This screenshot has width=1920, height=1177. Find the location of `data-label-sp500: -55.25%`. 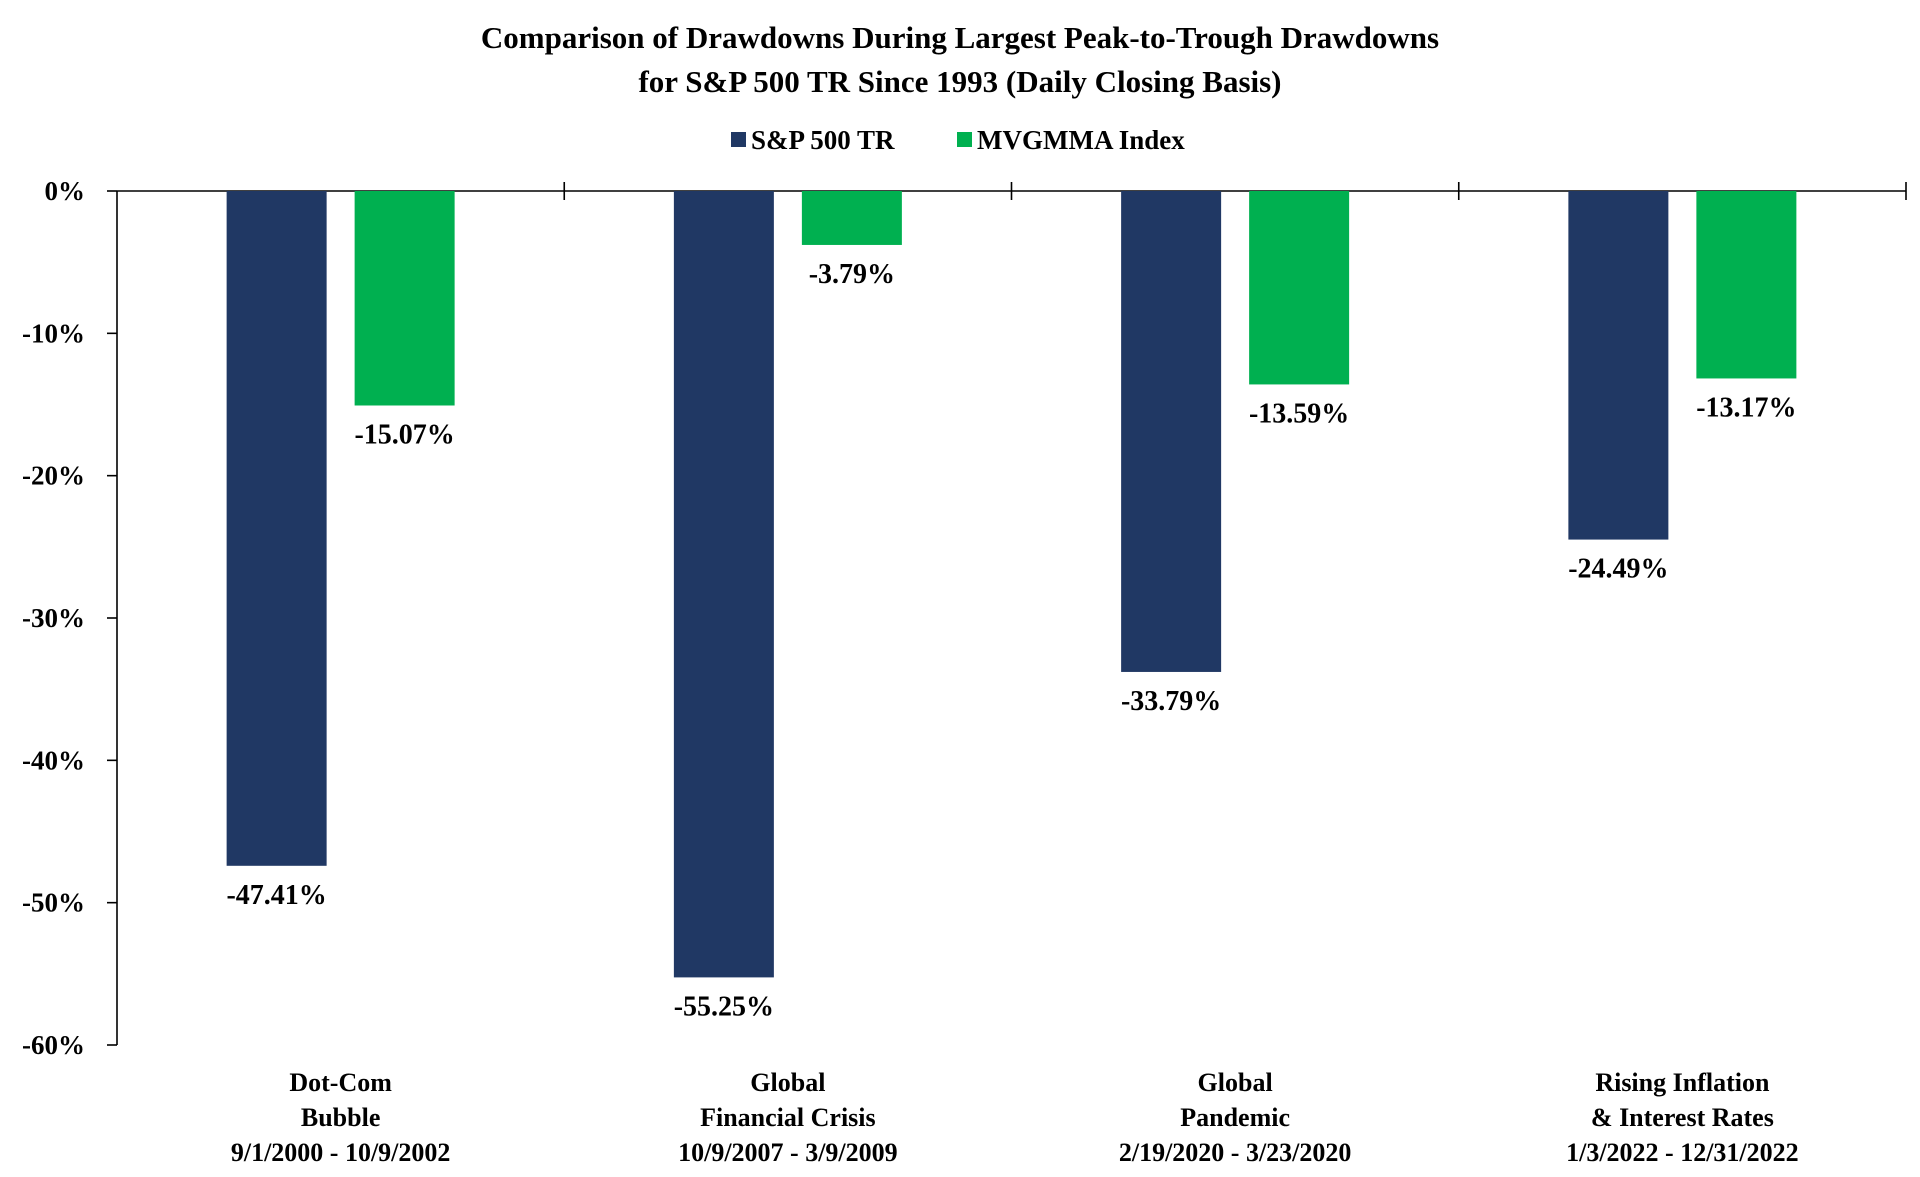

data-label-sp500: -55.25% is located at coordinates (724, 1006).